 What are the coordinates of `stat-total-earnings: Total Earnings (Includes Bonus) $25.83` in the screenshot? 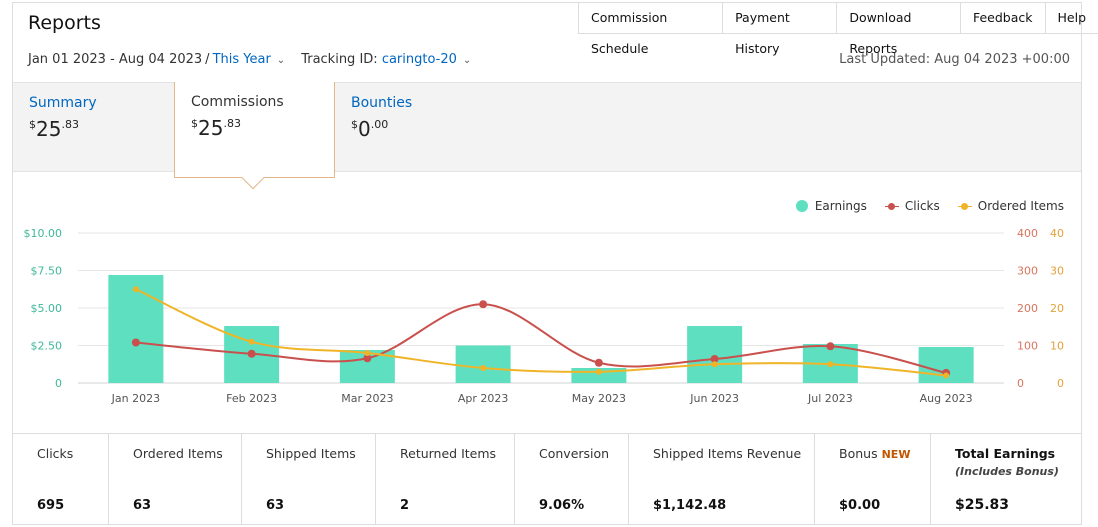 It's located at (1006, 479).